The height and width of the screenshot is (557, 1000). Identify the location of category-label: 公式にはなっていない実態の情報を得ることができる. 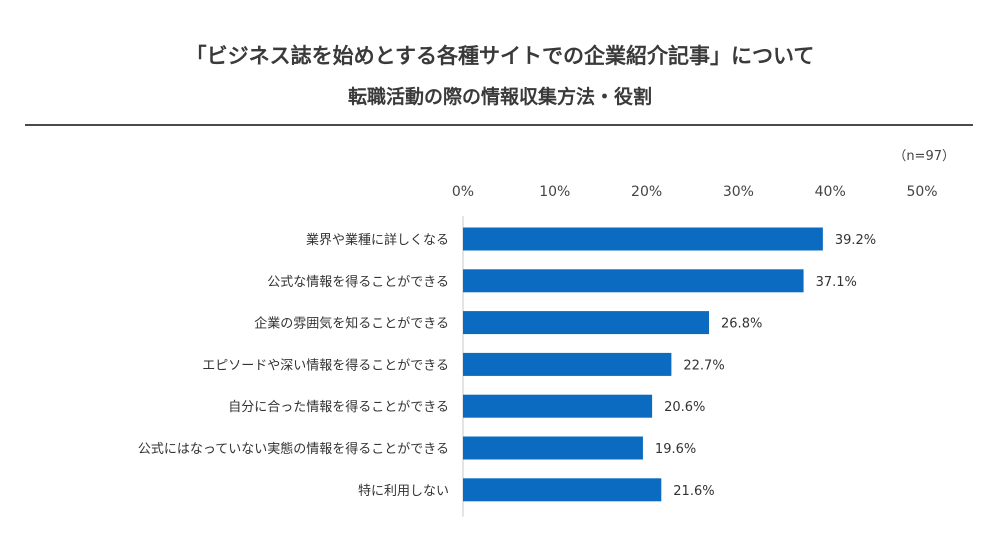
(293, 449).